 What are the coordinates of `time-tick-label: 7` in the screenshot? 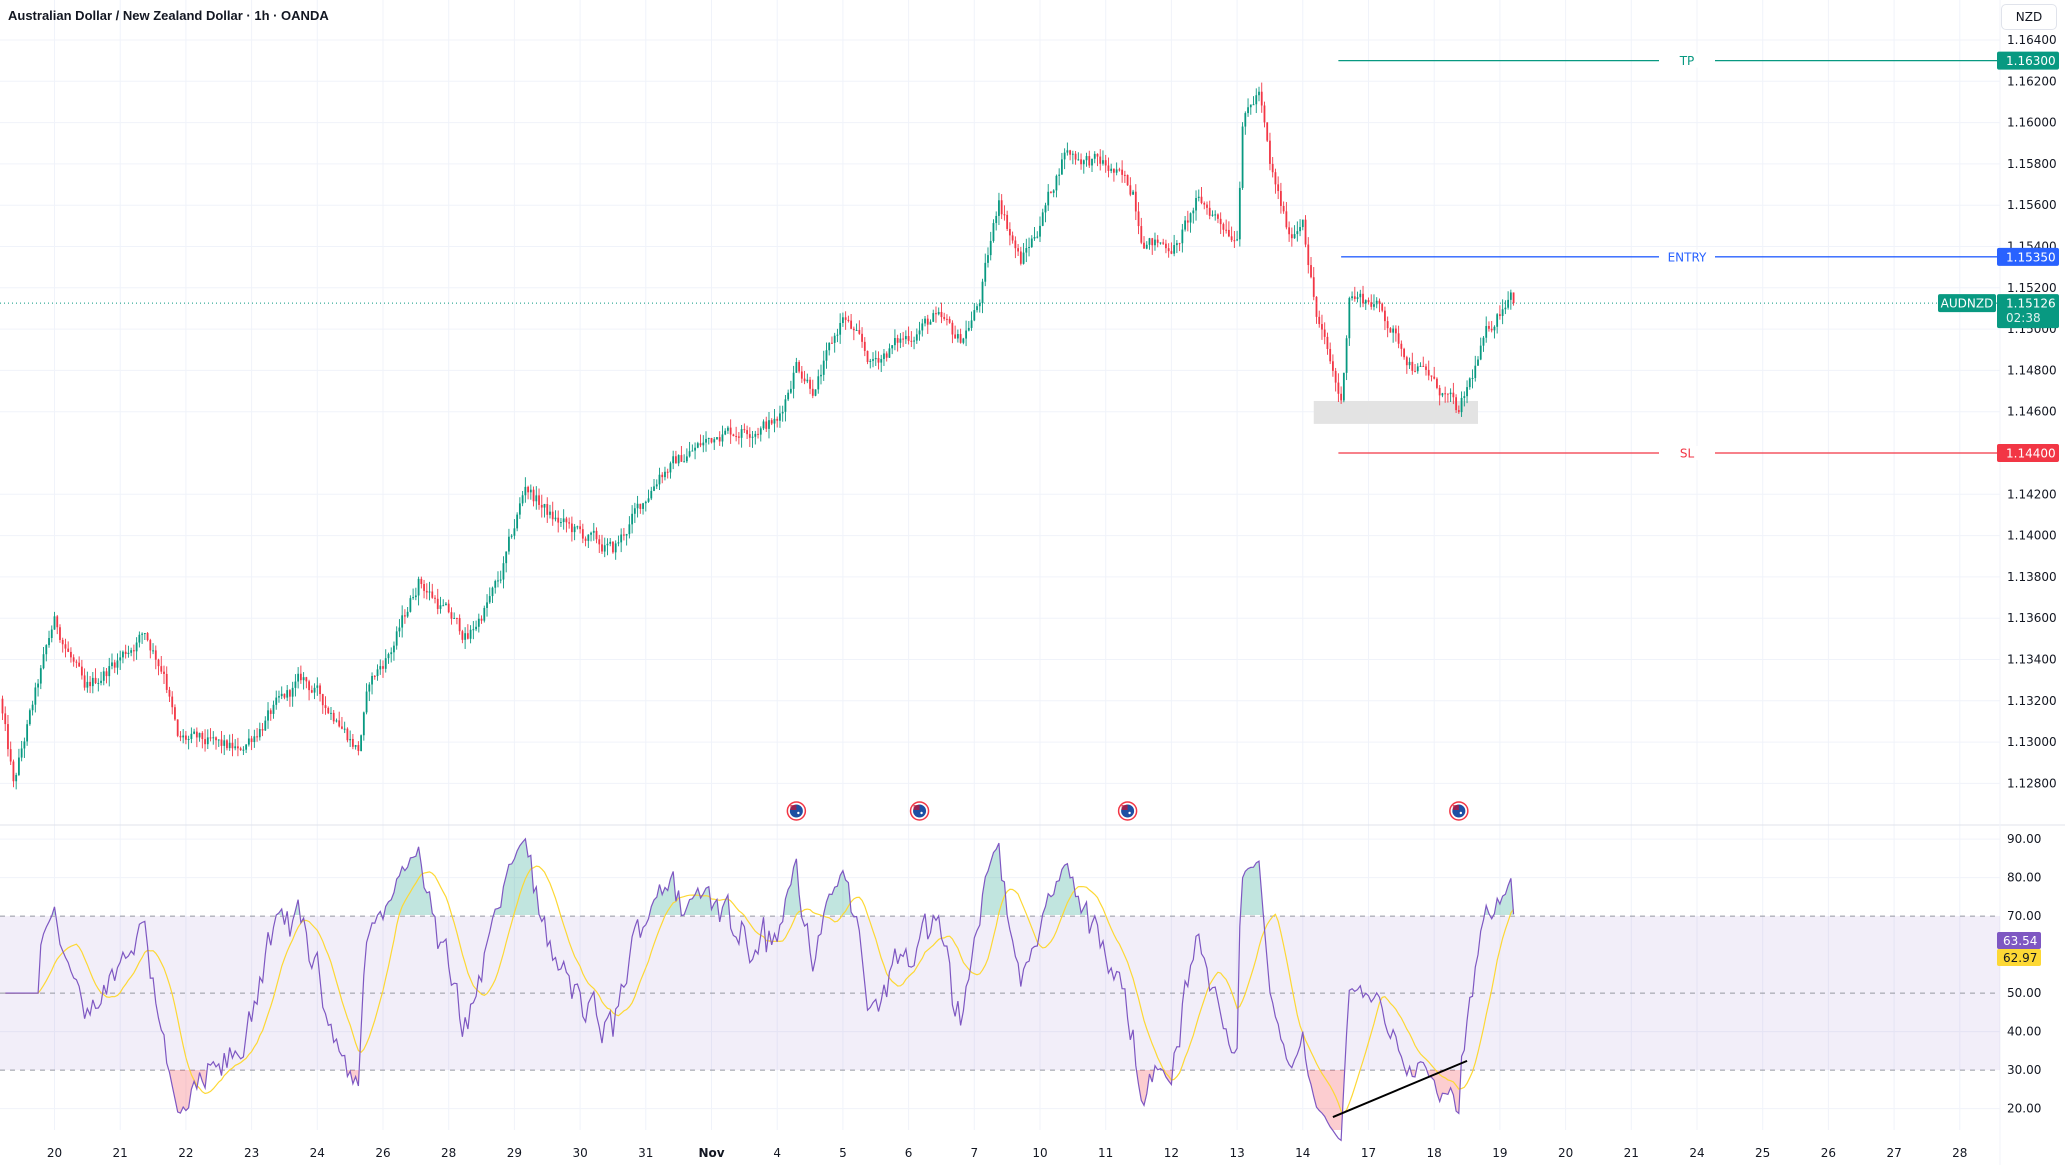 It's located at (974, 1153).